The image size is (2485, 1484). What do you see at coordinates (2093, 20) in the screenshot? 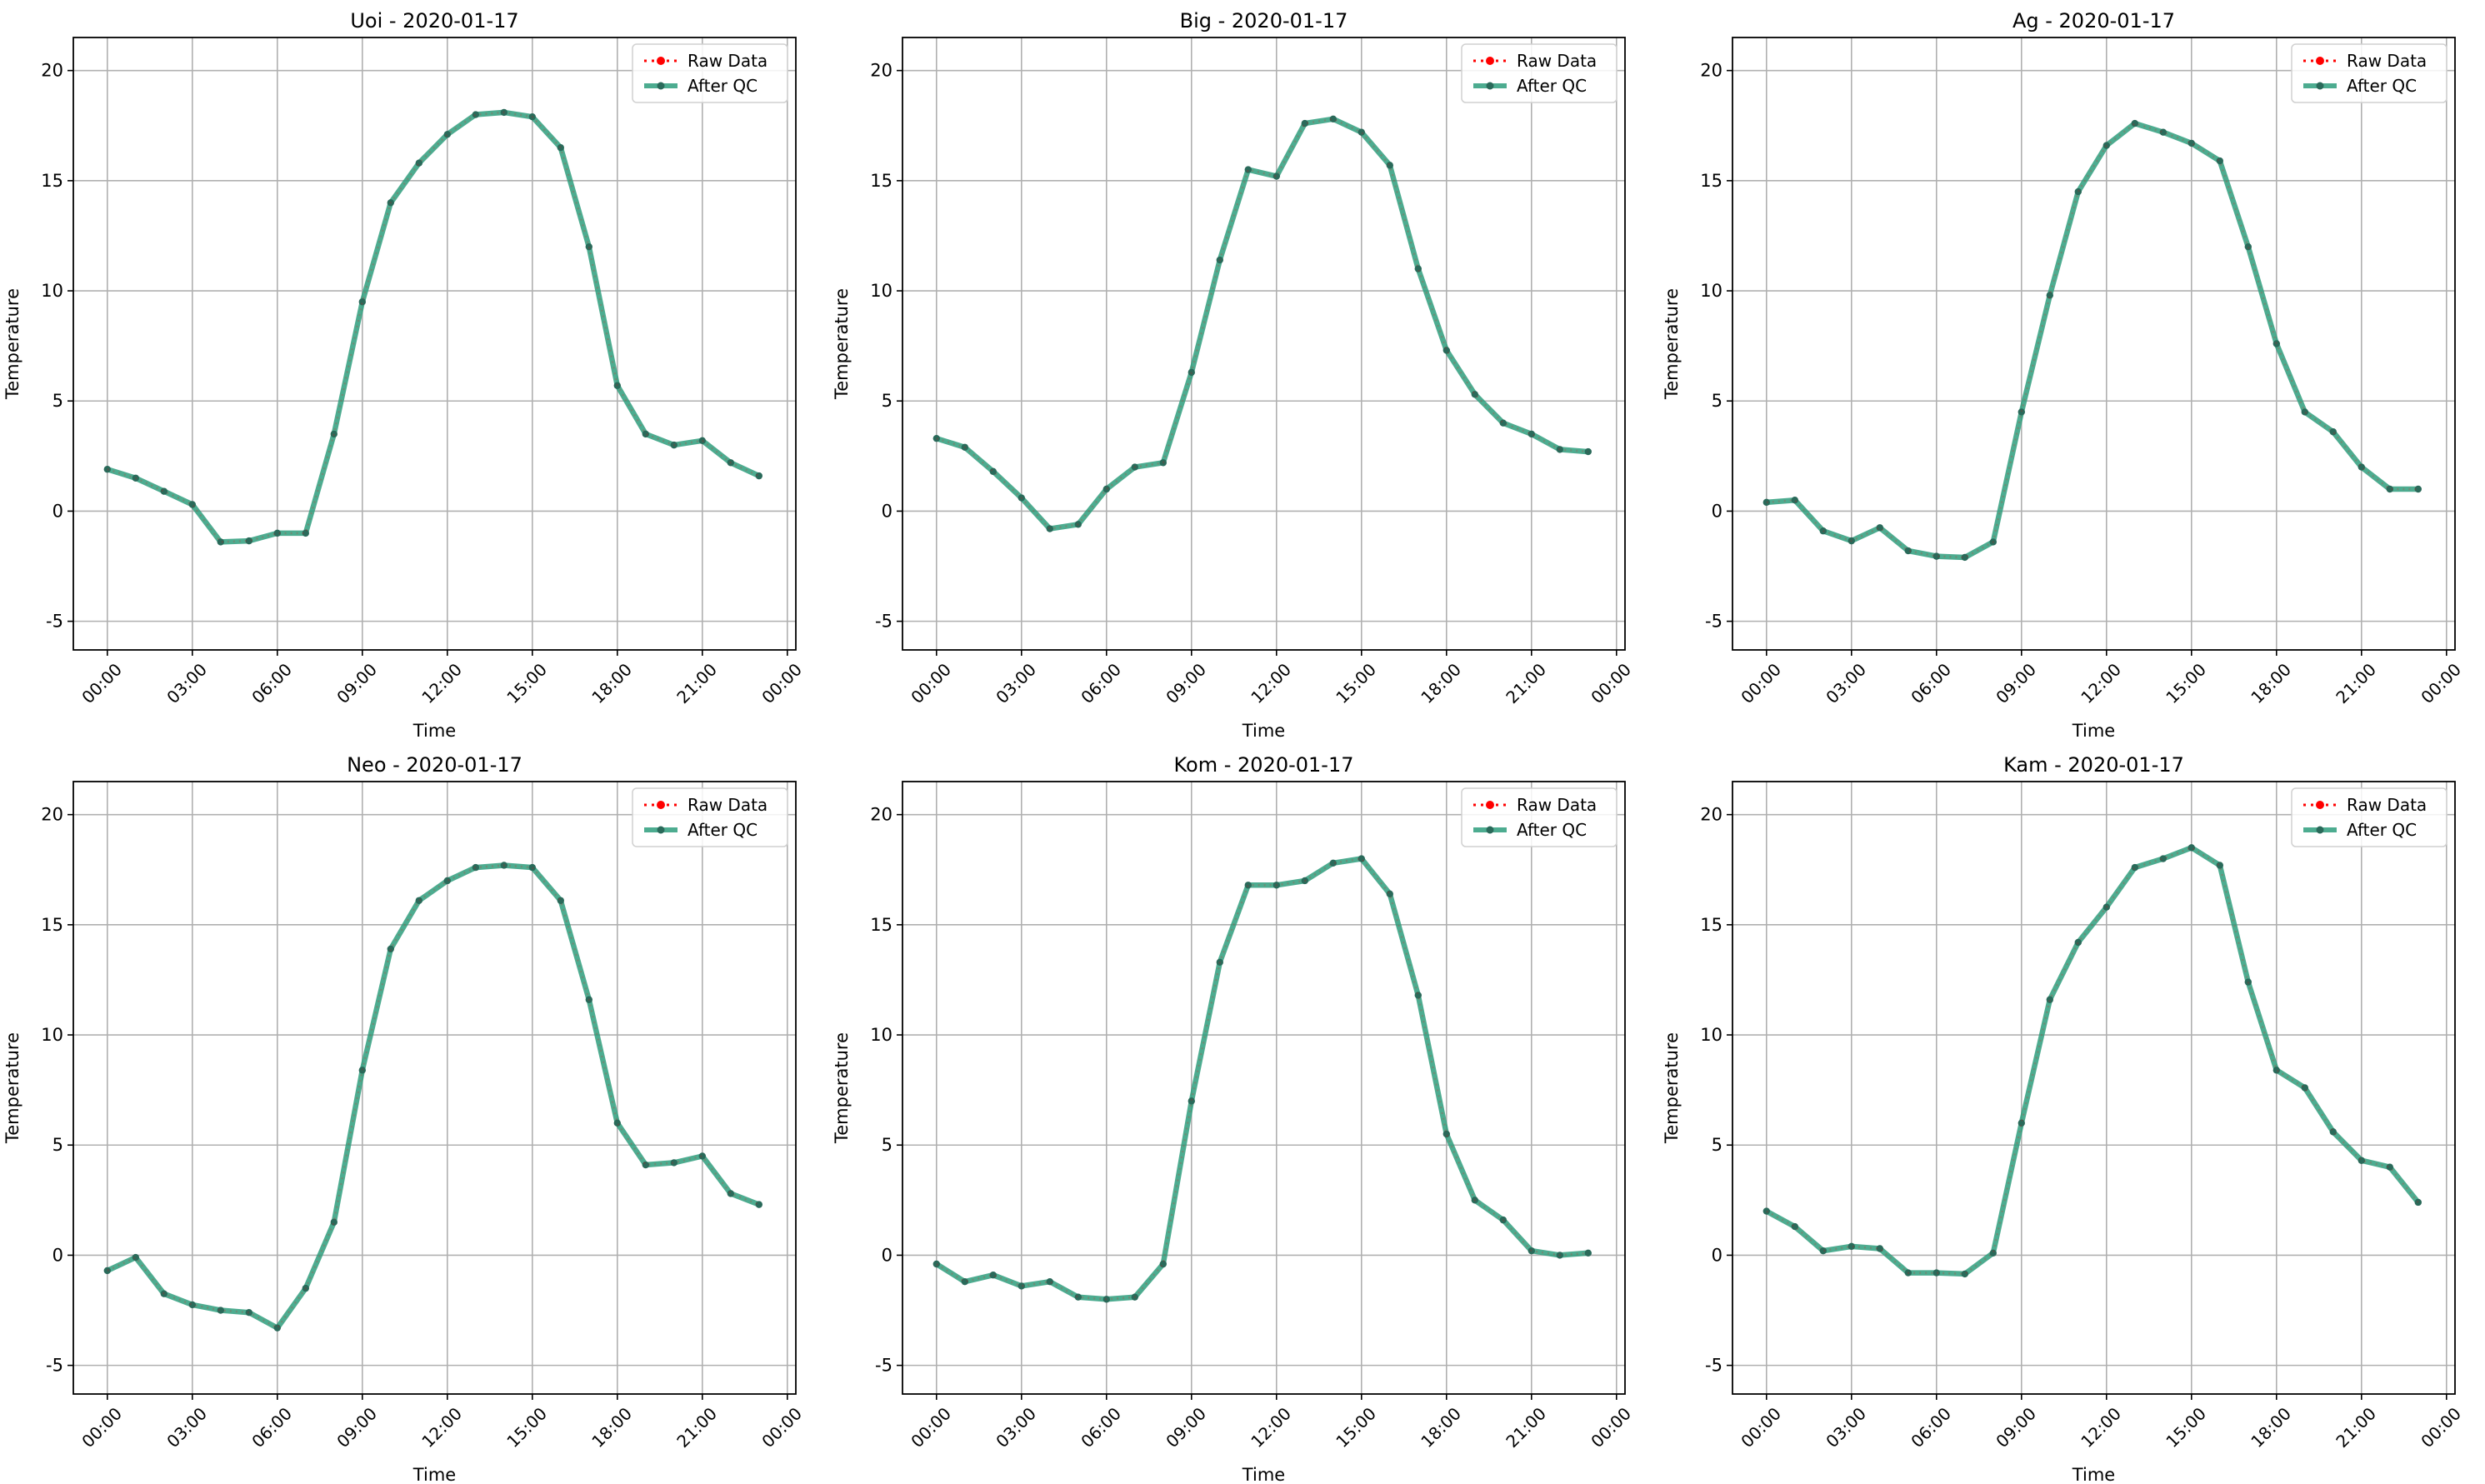
I see `subplot-title: Ag - 2020-01-17` at bounding box center [2093, 20].